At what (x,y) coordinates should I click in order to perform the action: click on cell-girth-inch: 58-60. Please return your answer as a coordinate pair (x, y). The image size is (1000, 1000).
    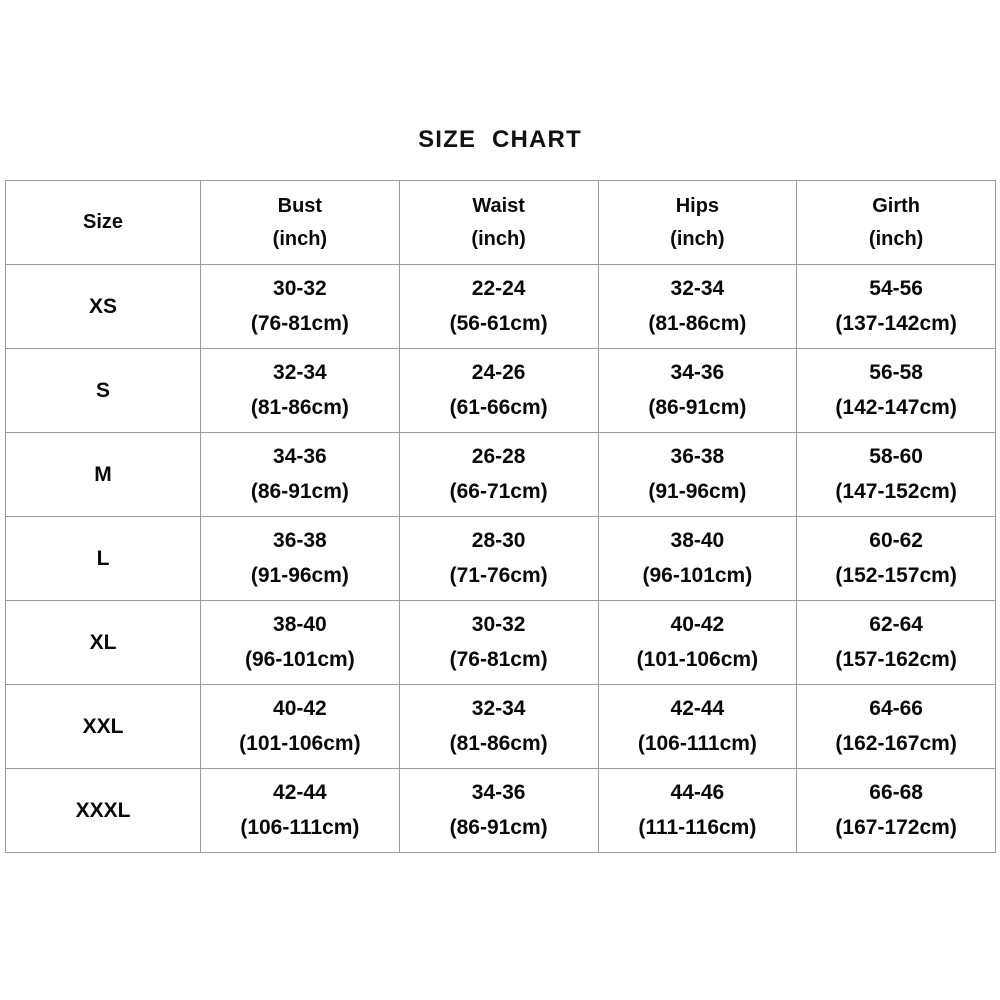
    Looking at the image, I should click on (896, 457).